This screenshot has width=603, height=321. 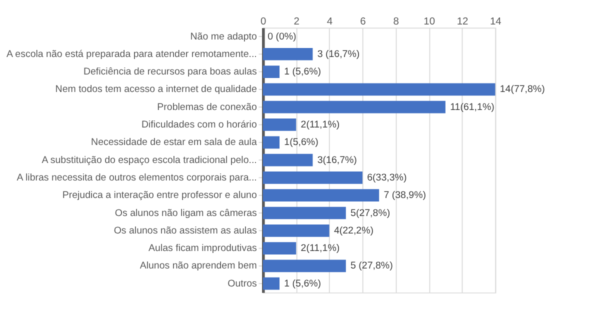 I want to click on y-tick-label: Outros, so click(x=243, y=284).